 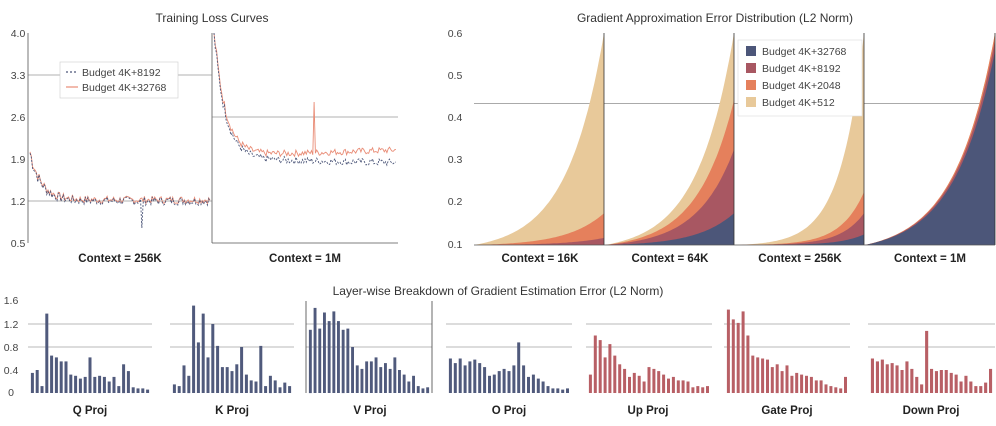 I want to click on loss-ytick: 0.5, so click(x=18, y=244).